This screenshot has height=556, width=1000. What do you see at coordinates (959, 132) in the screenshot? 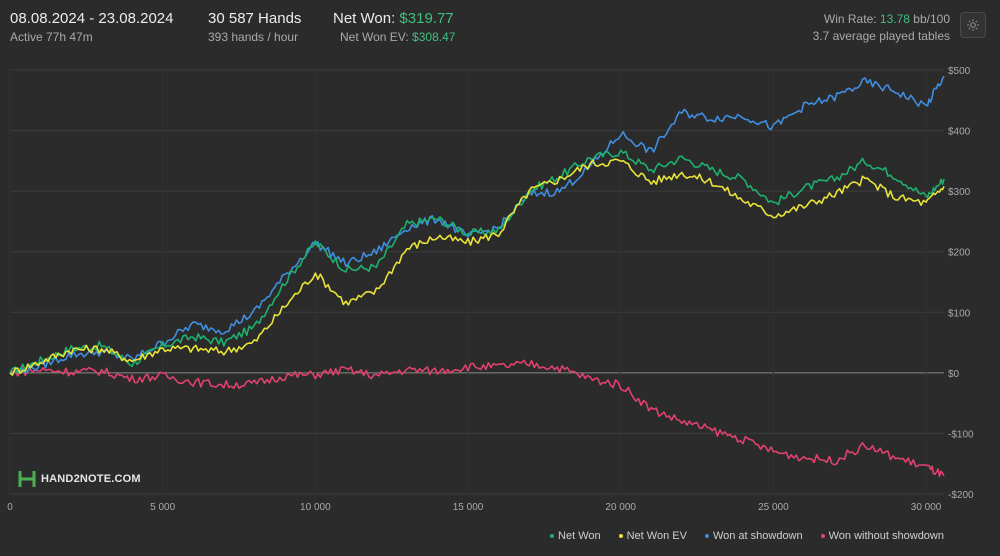
I see `y-tick-label: $400` at bounding box center [959, 132].